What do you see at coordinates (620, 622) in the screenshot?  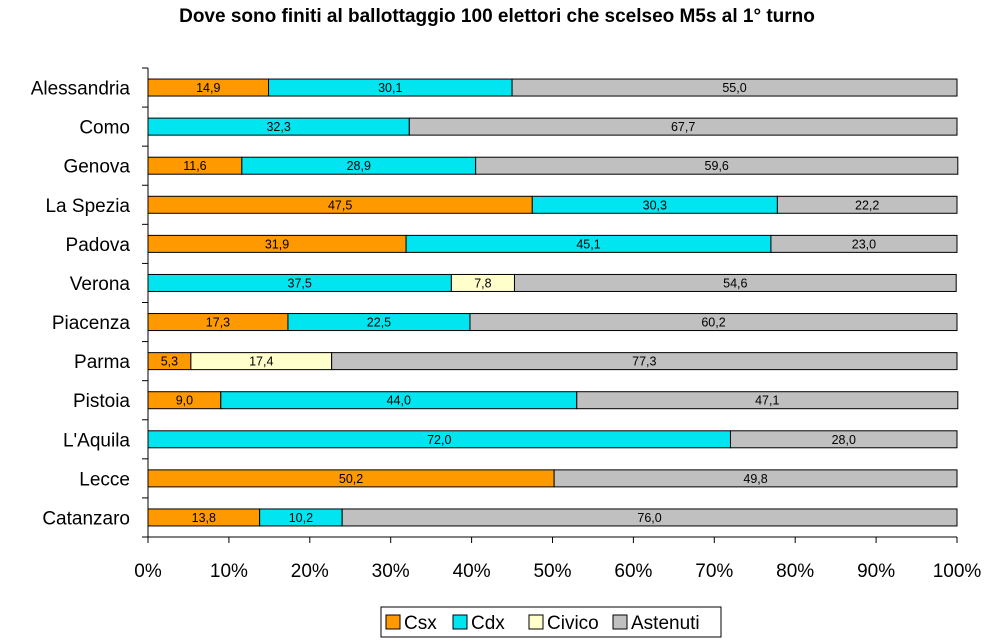 I see `legend-swatch-astenuti` at bounding box center [620, 622].